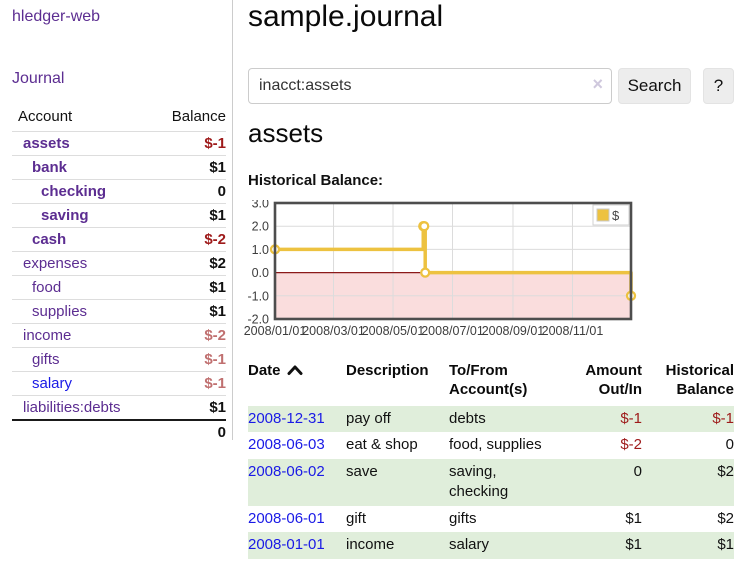 Image resolution: width=742 pixels, height=582 pixels. I want to click on register-accounts: saving, checking, so click(509, 482).